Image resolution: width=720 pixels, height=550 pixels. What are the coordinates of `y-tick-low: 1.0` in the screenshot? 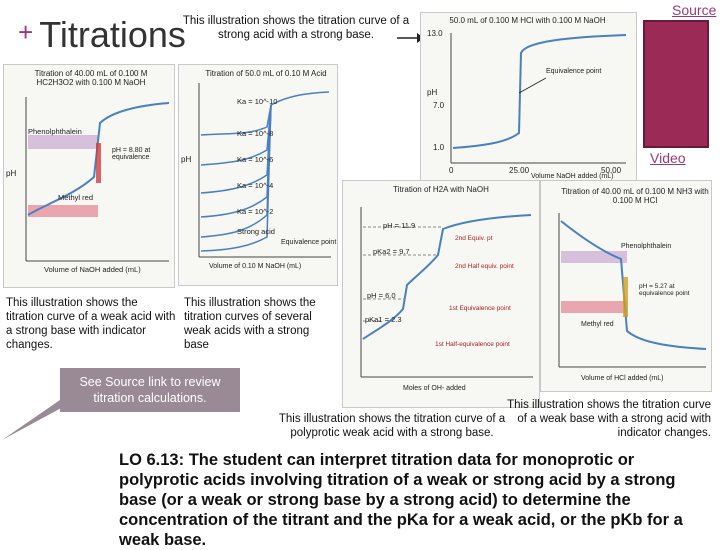 It's located at (439, 147).